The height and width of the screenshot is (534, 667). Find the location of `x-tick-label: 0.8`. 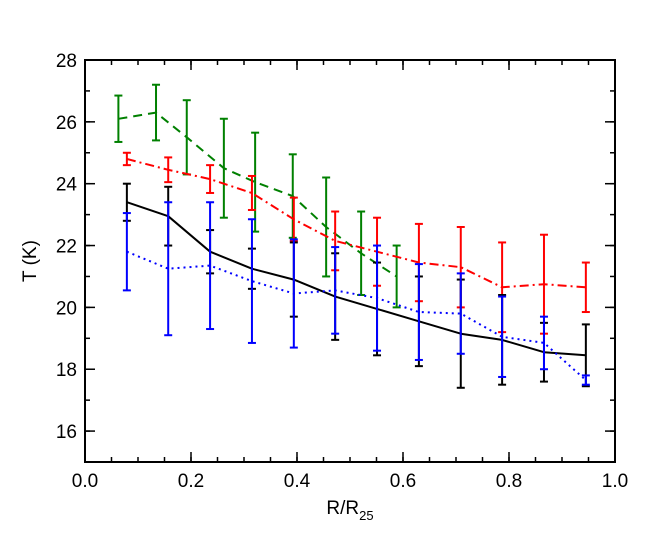

x-tick-label: 0.8 is located at coordinates (509, 481).